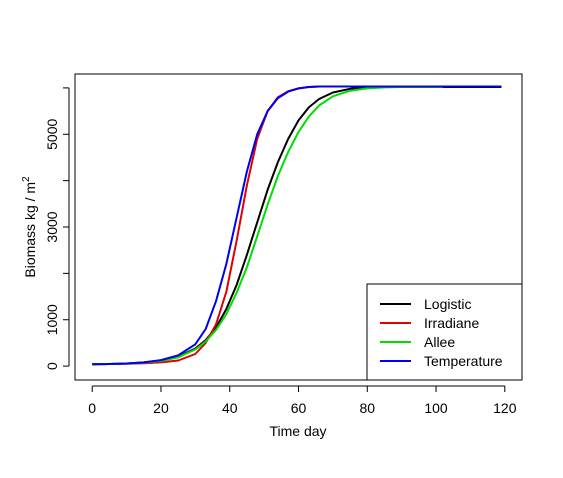 The width and height of the screenshot is (563, 478). I want to click on legend-label: Temperature, so click(463, 361).